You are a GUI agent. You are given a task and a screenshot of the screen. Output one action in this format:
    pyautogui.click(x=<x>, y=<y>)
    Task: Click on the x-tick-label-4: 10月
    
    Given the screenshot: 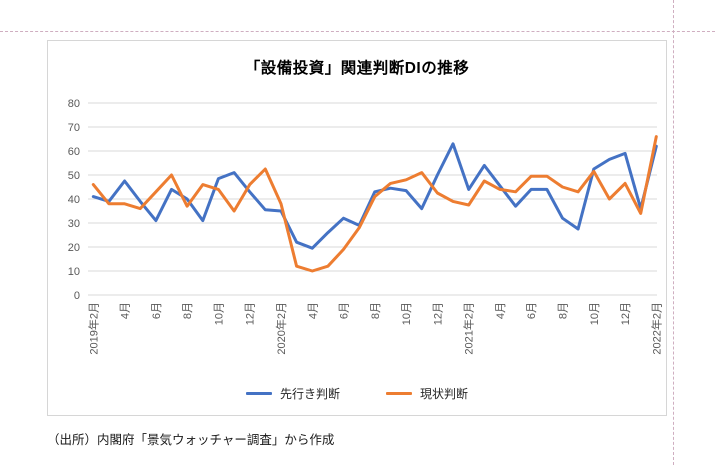 What is the action you would take?
    pyautogui.click(x=219, y=313)
    